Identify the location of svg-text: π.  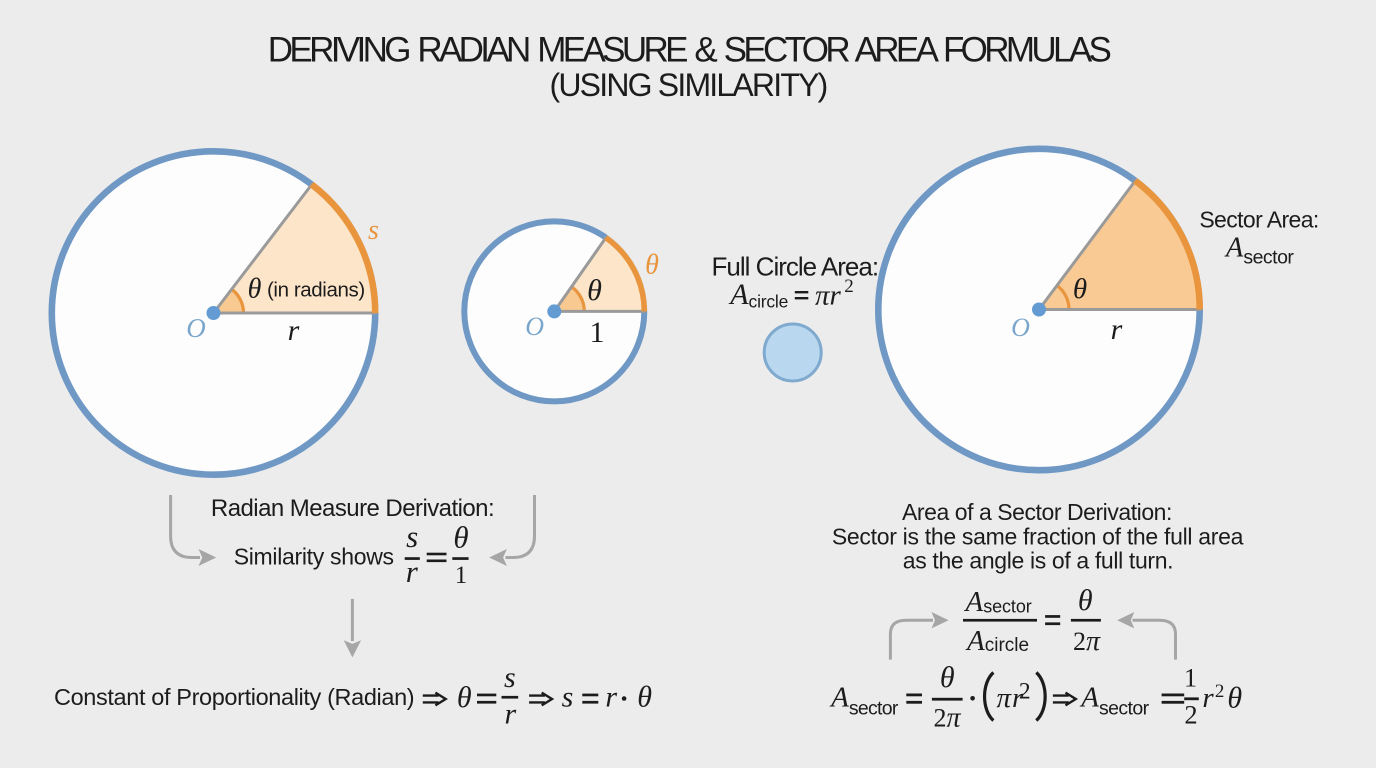
(1005, 698).